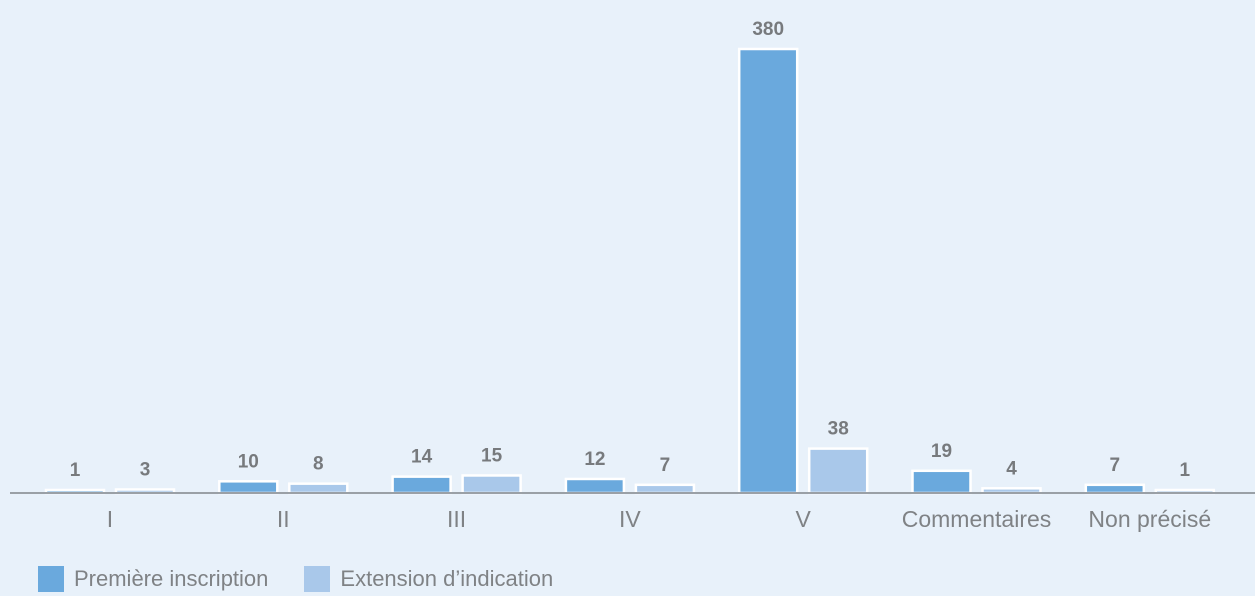  What do you see at coordinates (456, 519) in the screenshot?
I see `category-label-3: III` at bounding box center [456, 519].